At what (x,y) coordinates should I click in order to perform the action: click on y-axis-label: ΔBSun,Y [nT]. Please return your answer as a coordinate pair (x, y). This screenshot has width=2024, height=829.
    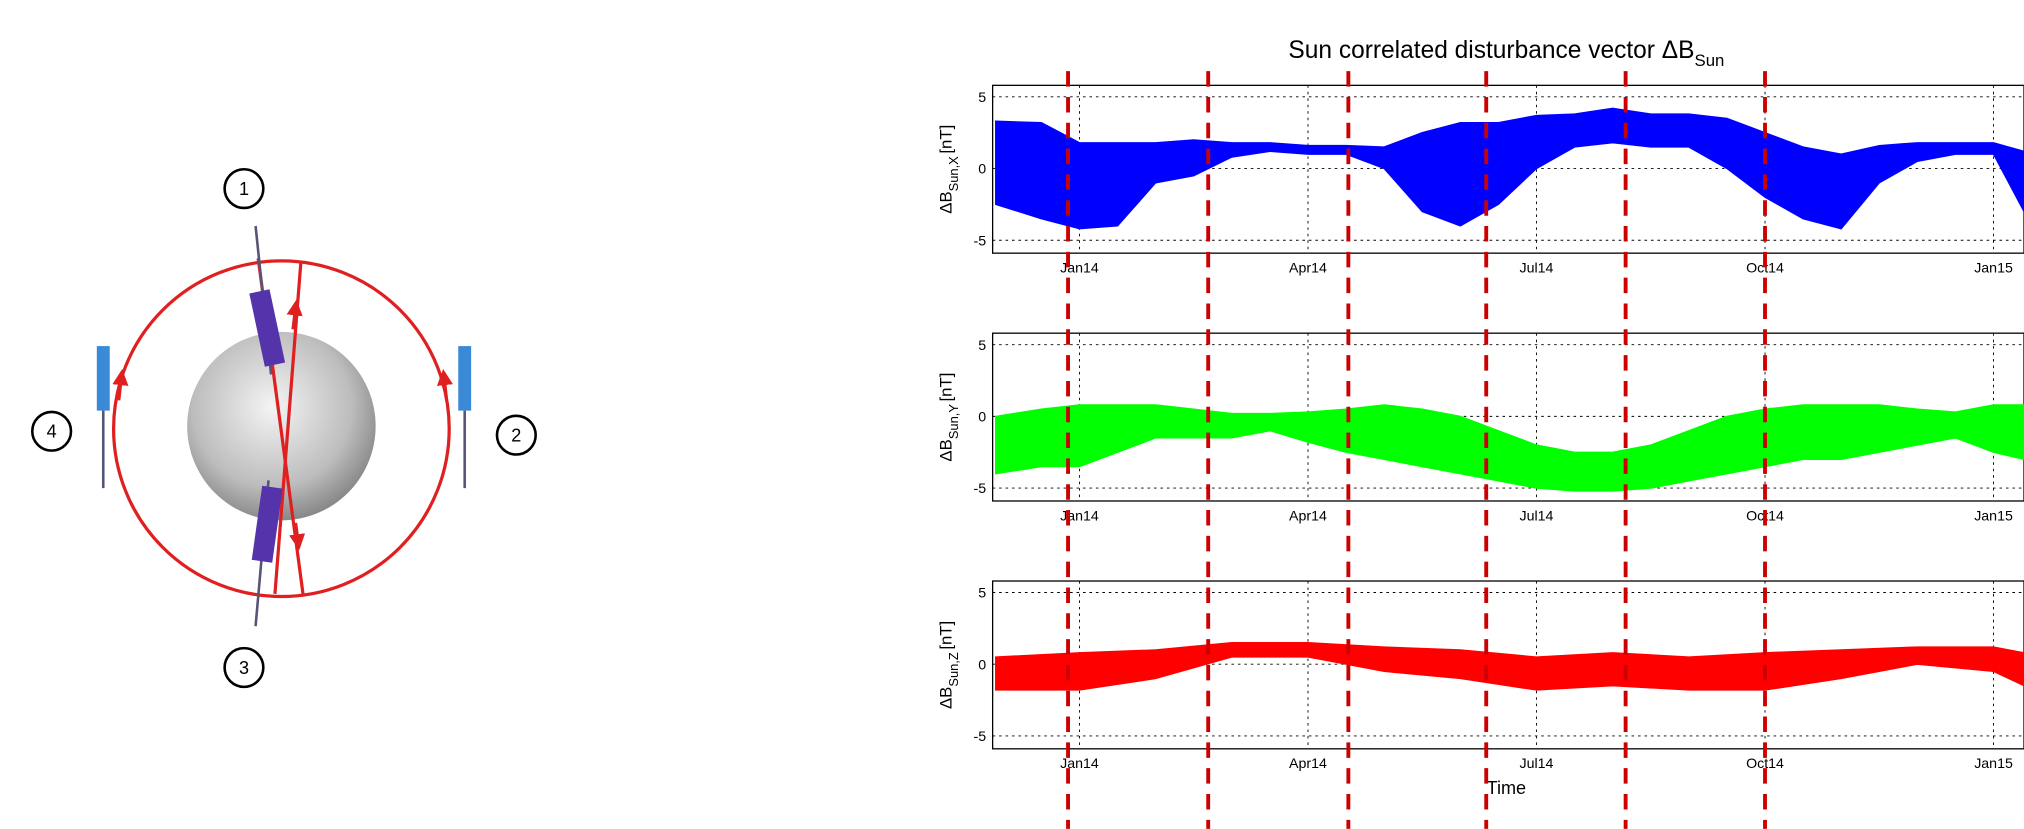
    Looking at the image, I should click on (948, 417).